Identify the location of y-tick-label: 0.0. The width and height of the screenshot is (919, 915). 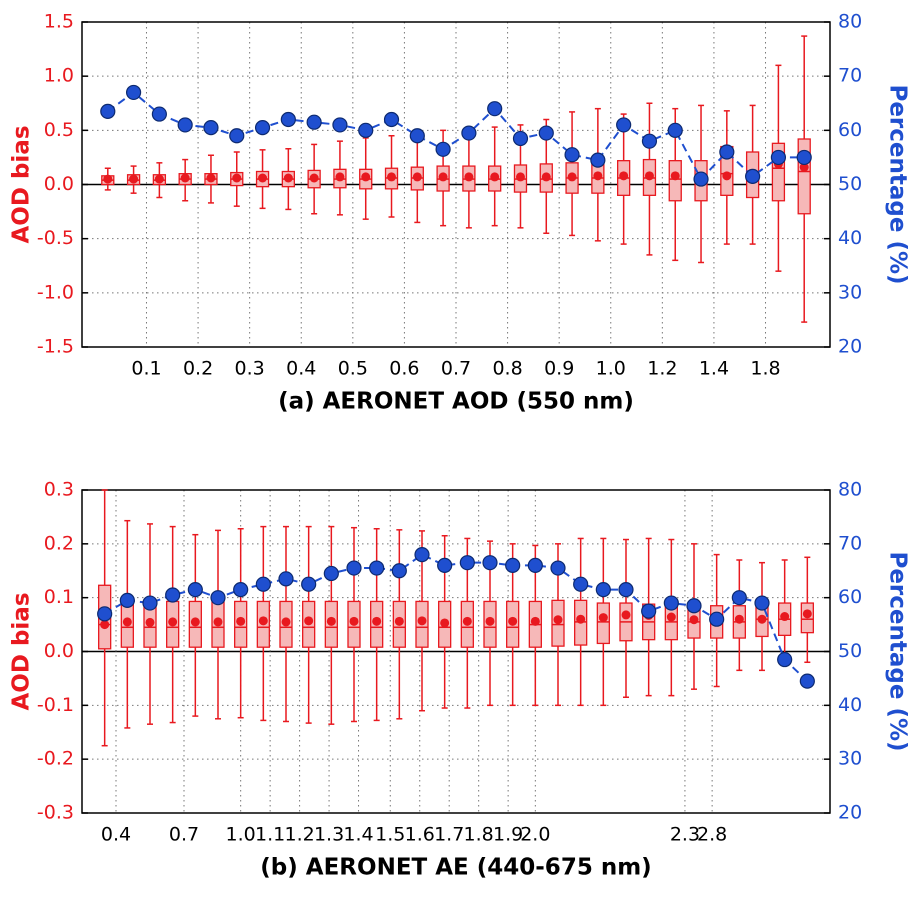
(59, 184).